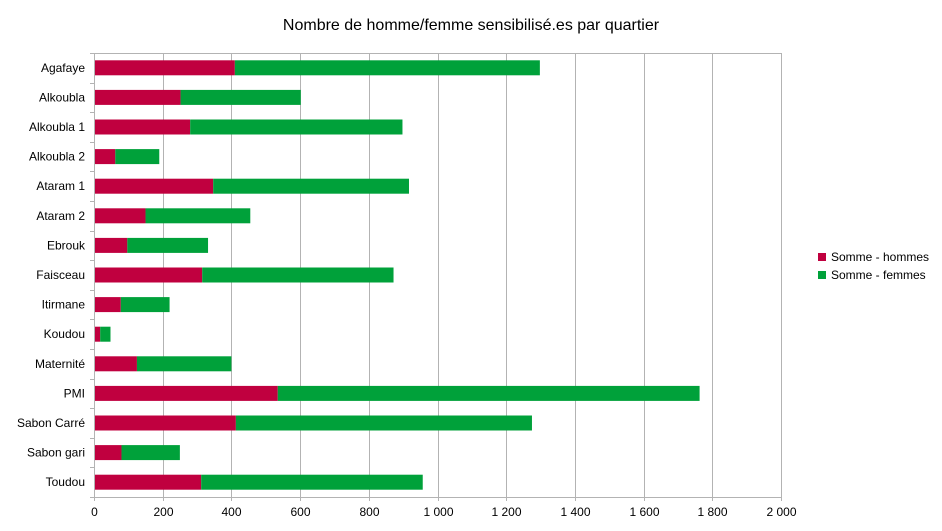 The image size is (942, 531). I want to click on y-category-label: Faisceau, so click(60, 275).